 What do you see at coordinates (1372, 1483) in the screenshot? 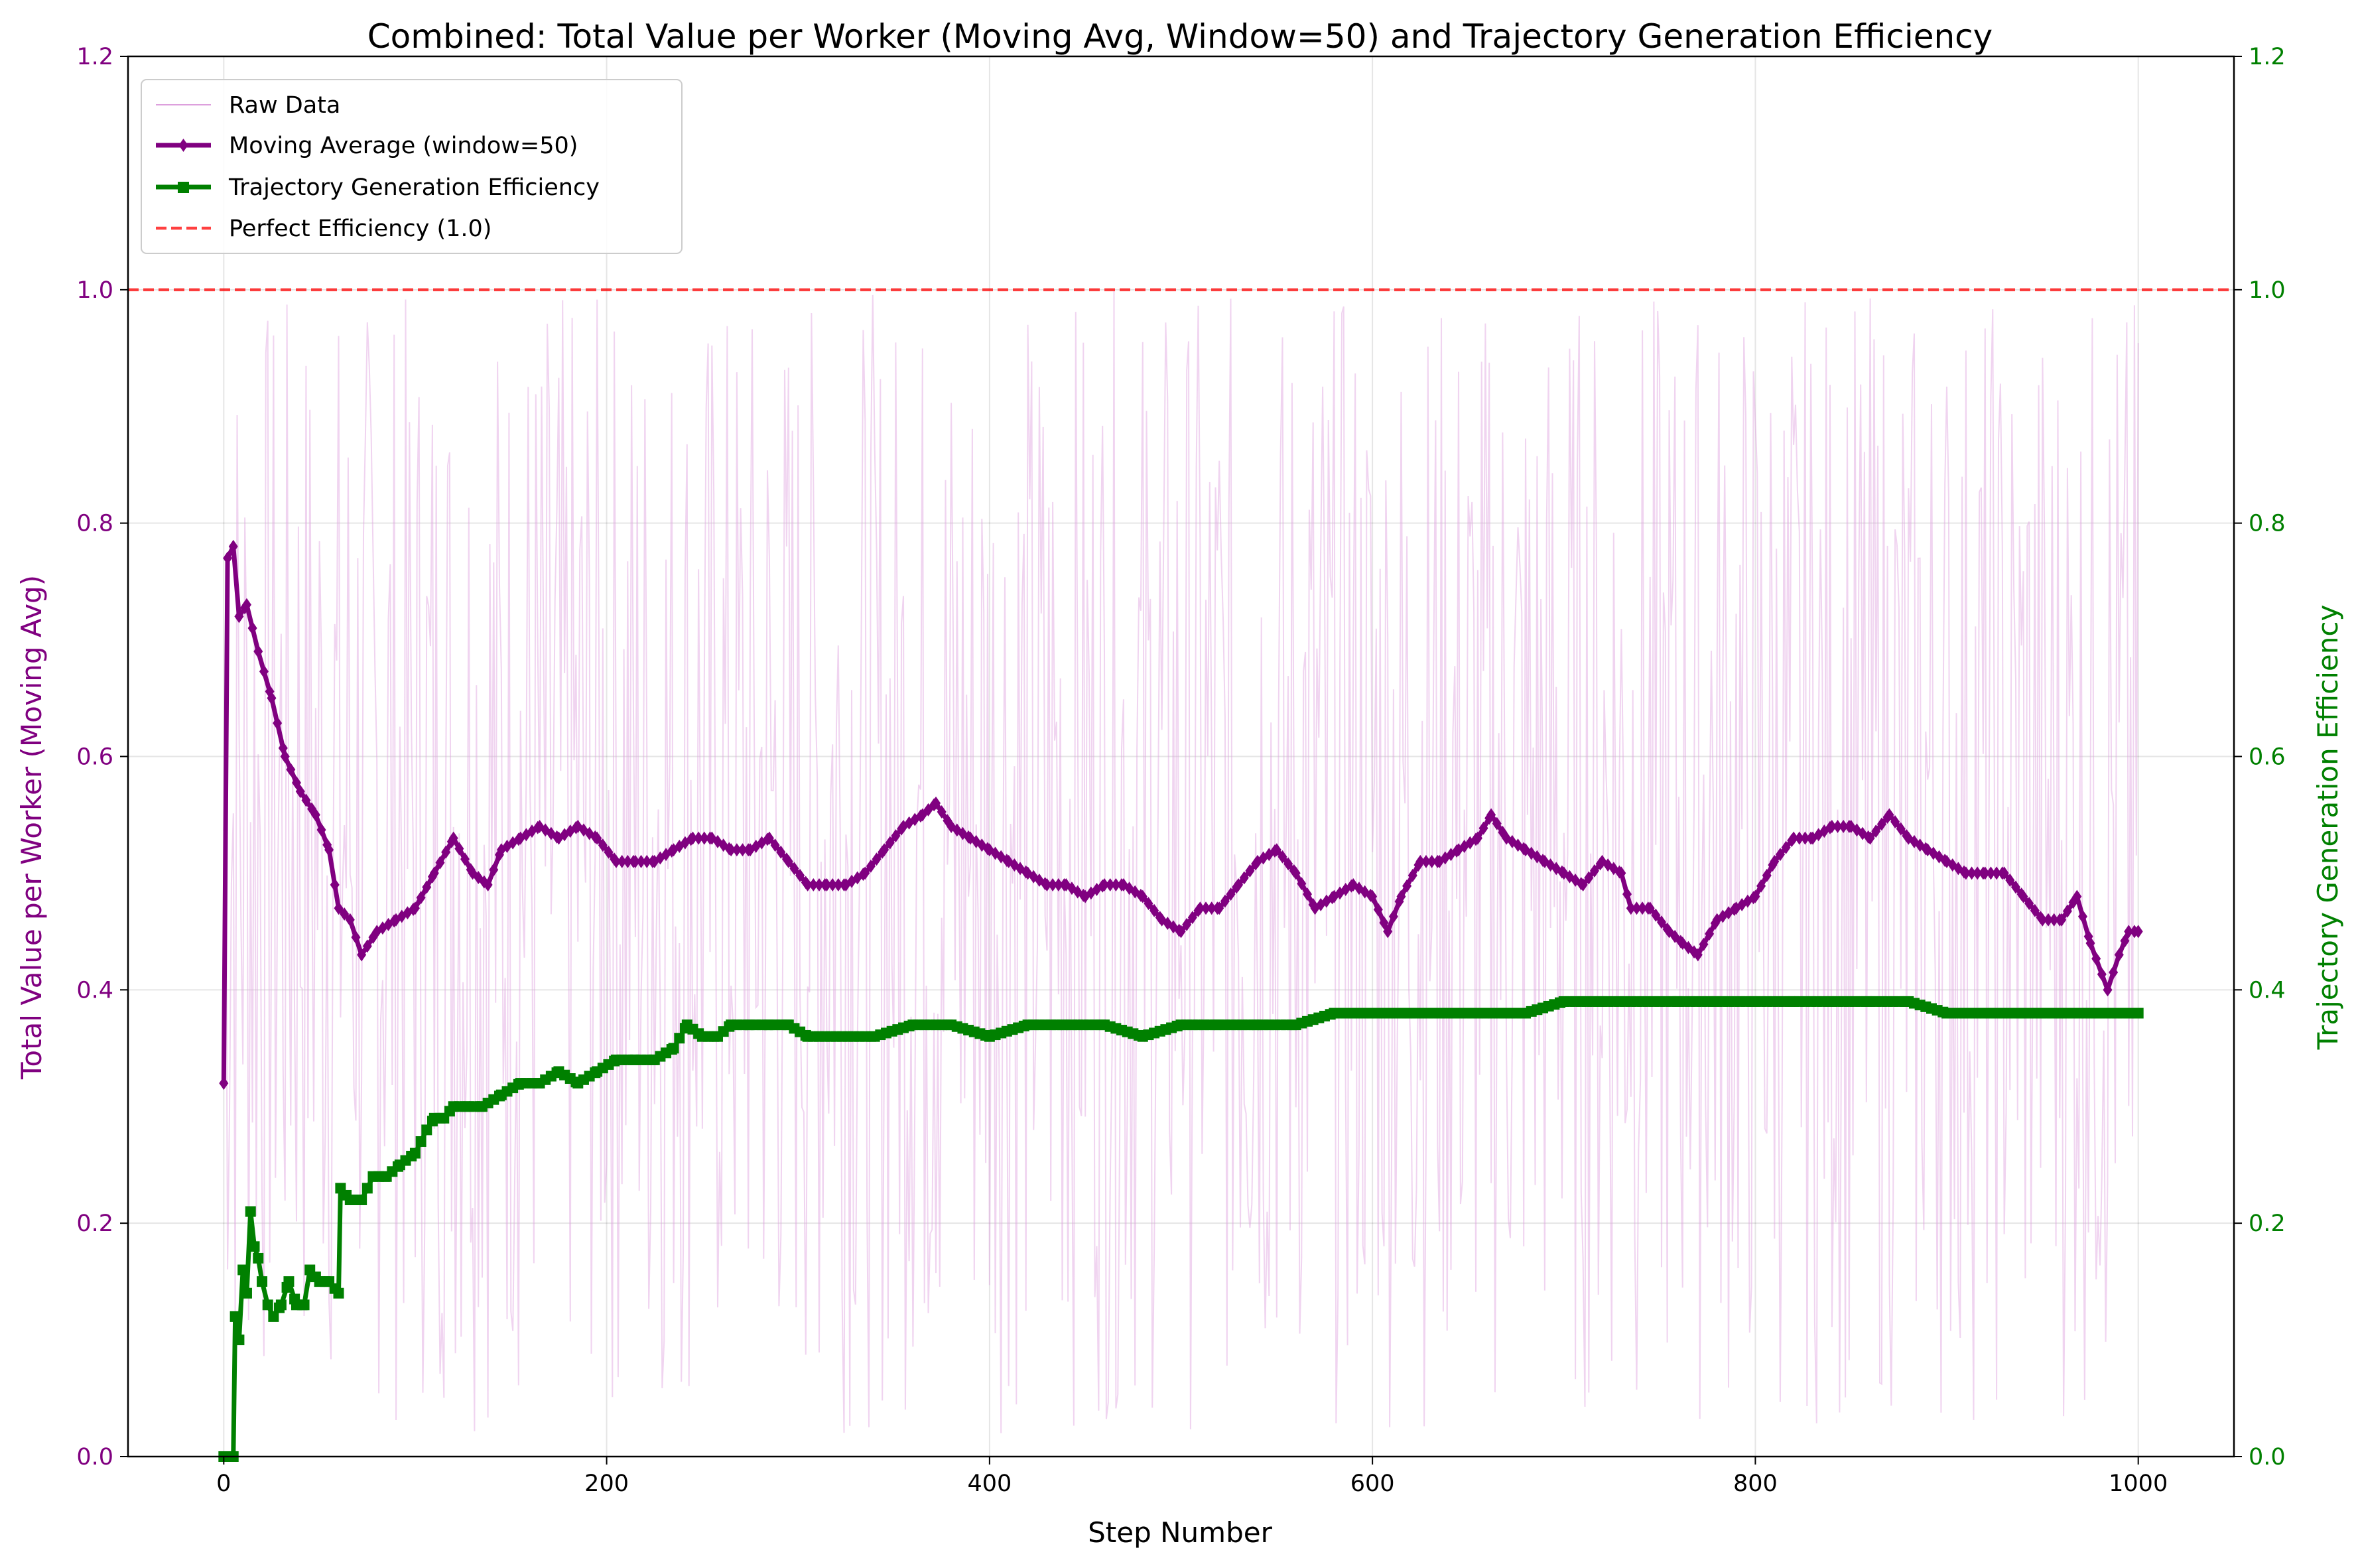
I see `x-tick-label: 600` at bounding box center [1372, 1483].